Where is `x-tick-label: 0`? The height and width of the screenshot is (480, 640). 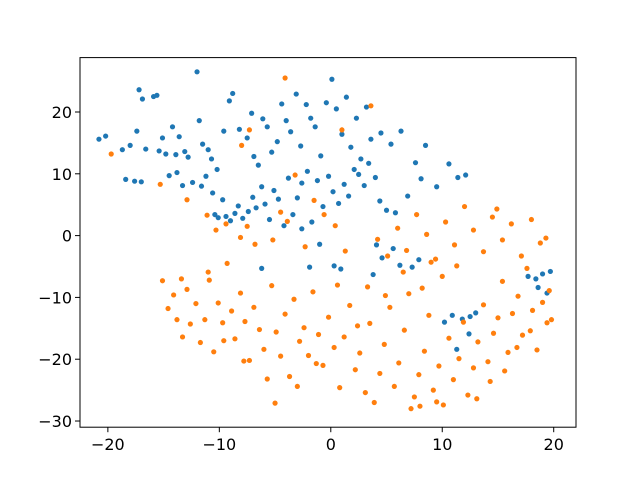 x-tick-label: 0 is located at coordinates (331, 444).